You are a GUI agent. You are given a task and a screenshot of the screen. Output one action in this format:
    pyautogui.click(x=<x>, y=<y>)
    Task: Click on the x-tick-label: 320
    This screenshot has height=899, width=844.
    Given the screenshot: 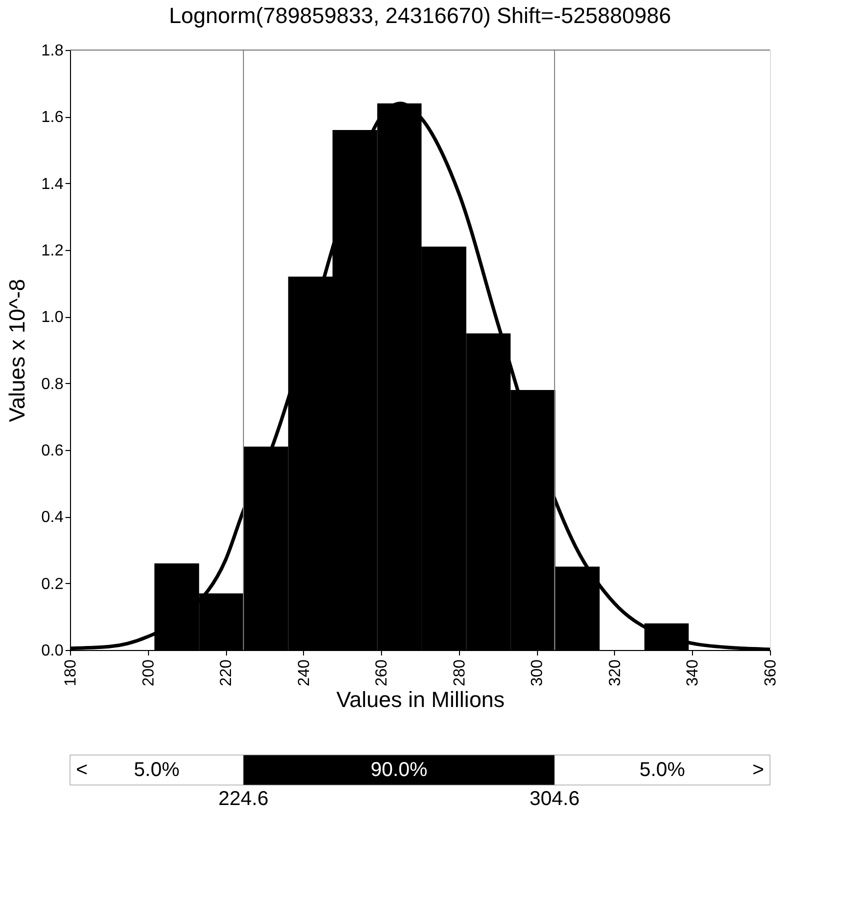 What is the action you would take?
    pyautogui.click(x=615, y=672)
    